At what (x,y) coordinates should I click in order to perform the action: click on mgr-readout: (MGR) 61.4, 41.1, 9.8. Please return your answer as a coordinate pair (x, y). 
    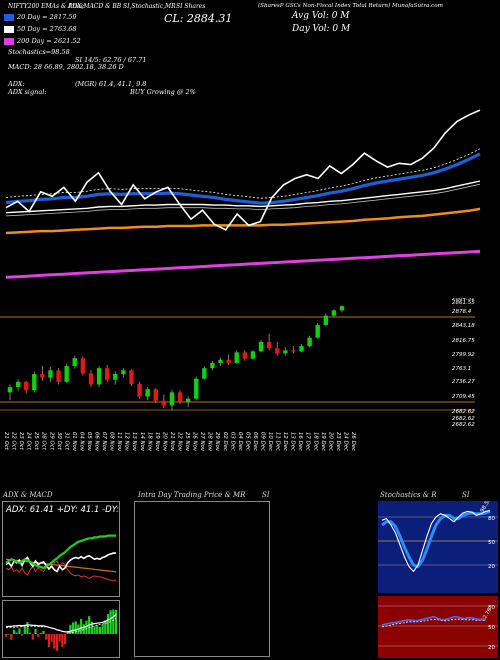
    Looking at the image, I should click on (111, 84).